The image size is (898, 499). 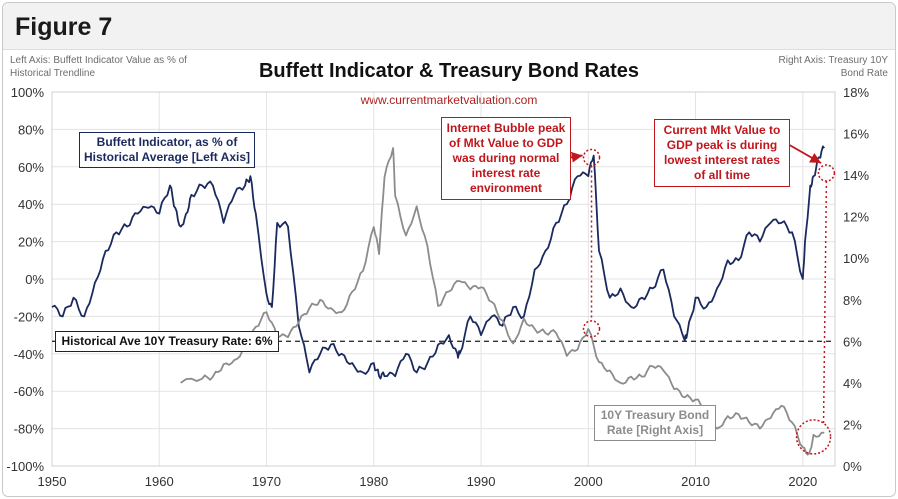 What do you see at coordinates (167, 341) in the screenshot?
I see `historical-average-label: Historical Ave 10Y Treasury Rate: 6%` at bounding box center [167, 341].